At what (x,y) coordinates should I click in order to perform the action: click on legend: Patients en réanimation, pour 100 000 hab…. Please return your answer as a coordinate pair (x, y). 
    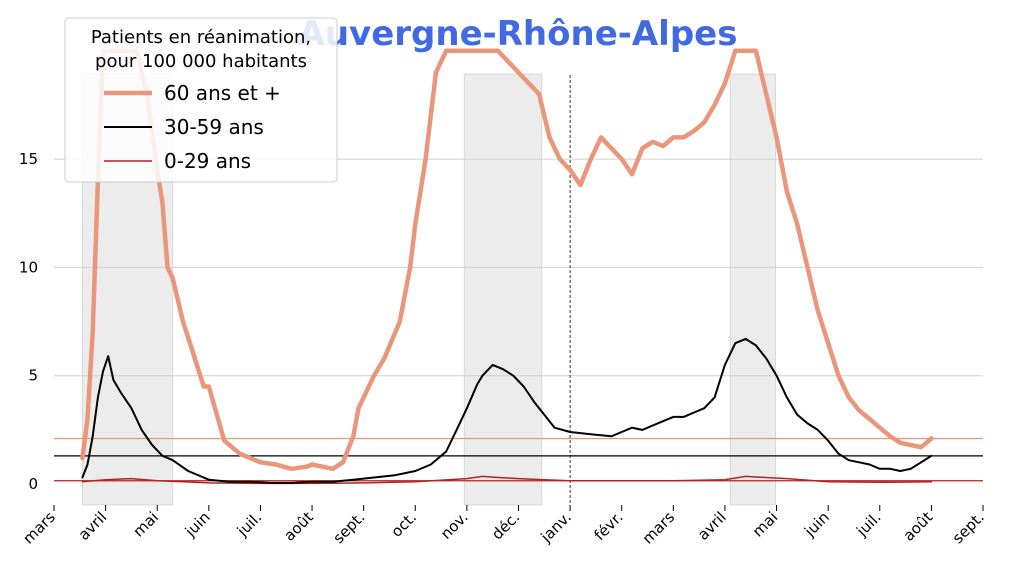
    Looking at the image, I should click on (201, 100).